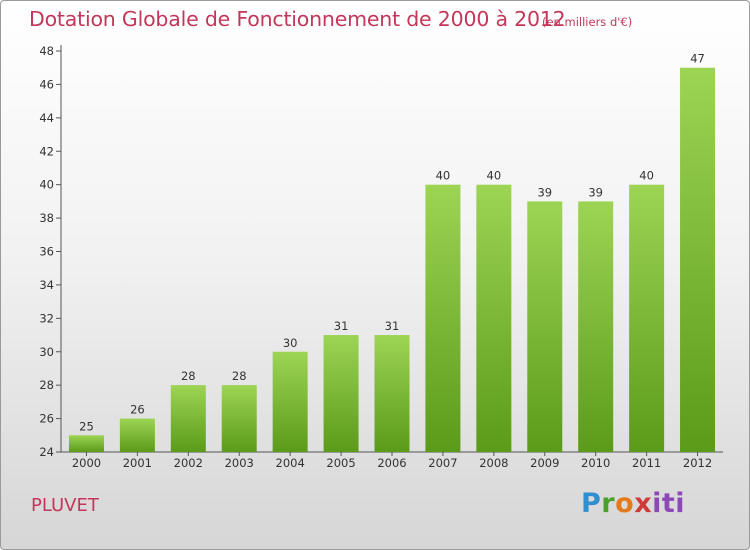 The height and width of the screenshot is (550, 750). I want to click on y-tick-label: 40, so click(46, 185).